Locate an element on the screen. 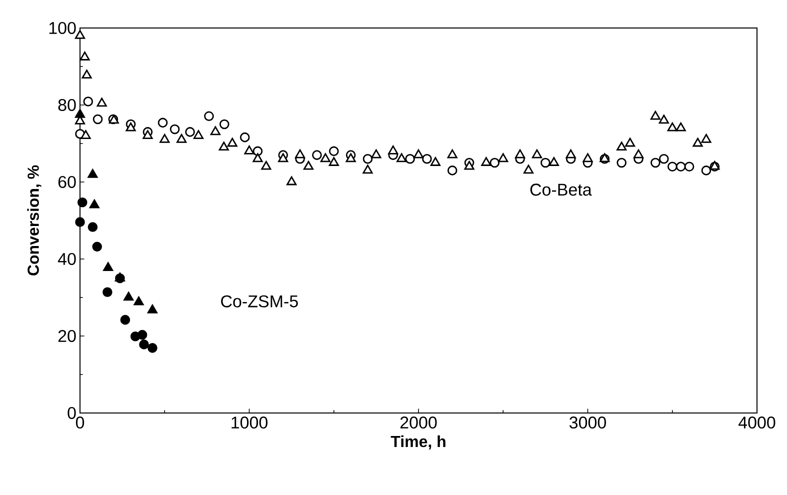 This screenshot has height=495, width=787. y-tick-label: 100 is located at coordinates (62, 28).